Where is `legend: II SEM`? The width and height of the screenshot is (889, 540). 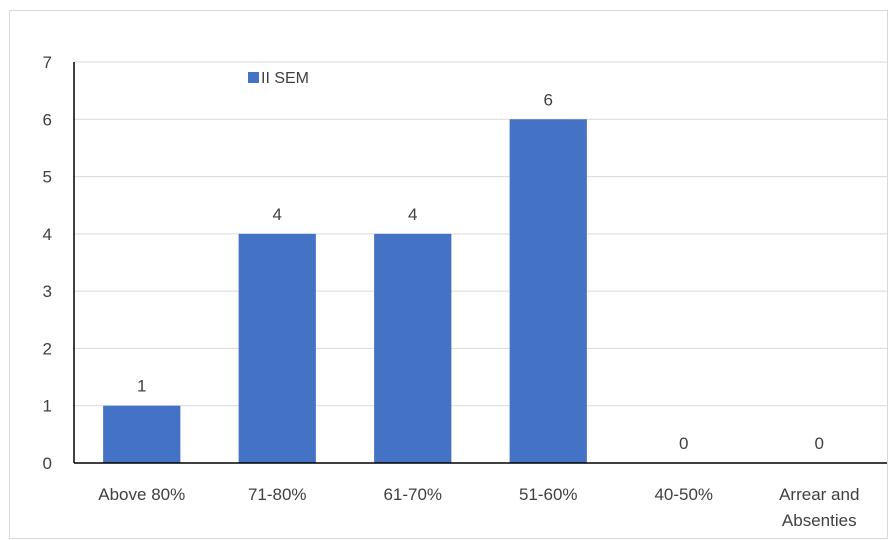
legend: II SEM is located at coordinates (278, 78).